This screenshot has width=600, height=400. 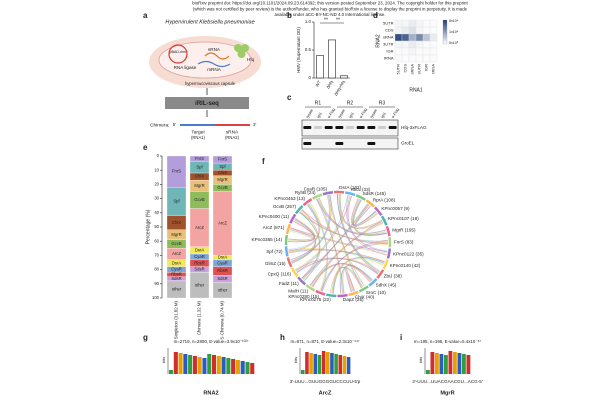 I want to click on col-label: tRNA, so click(x=433, y=69).